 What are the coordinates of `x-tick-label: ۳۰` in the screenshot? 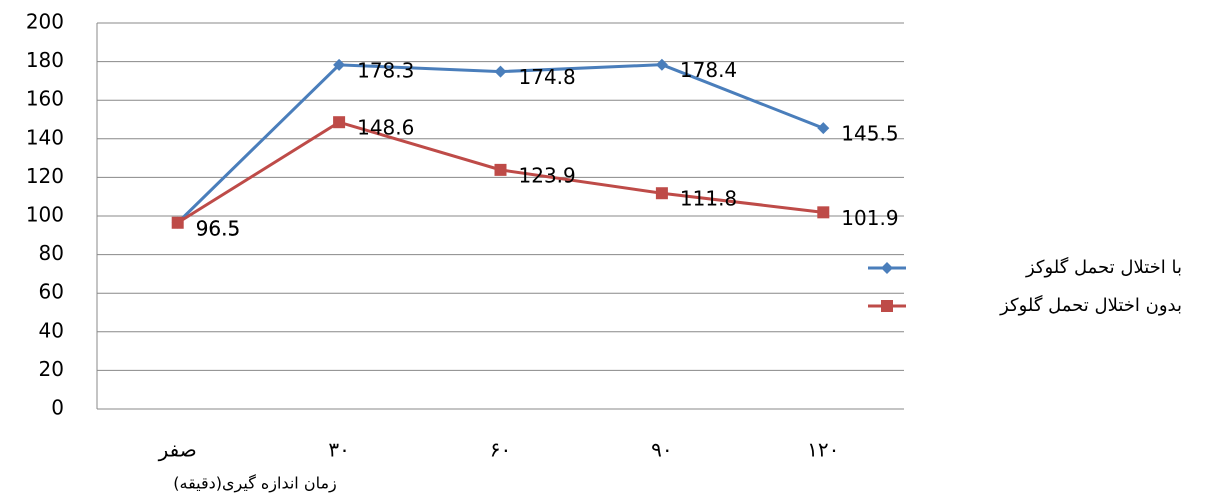 It's located at (338, 450).